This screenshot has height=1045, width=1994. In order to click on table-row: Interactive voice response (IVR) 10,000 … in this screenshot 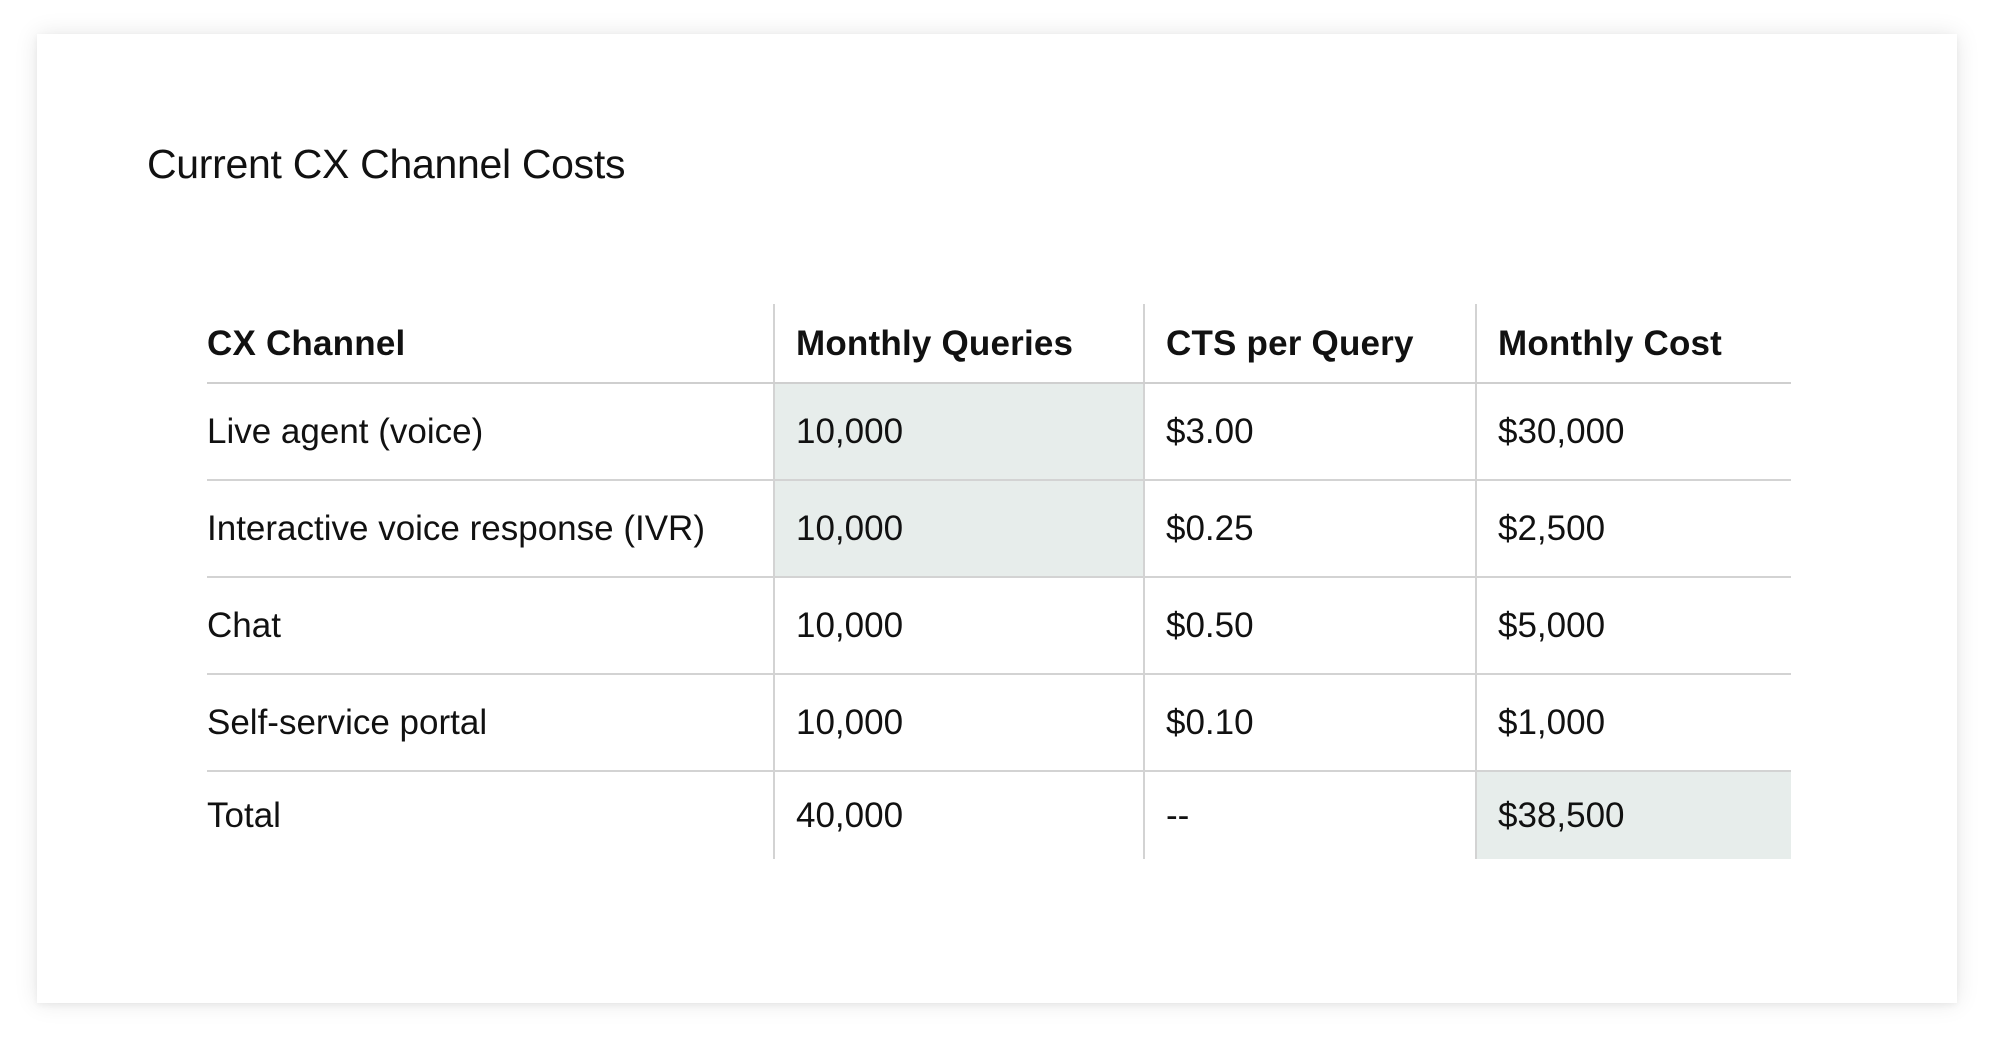, I will do `click(999, 529)`.